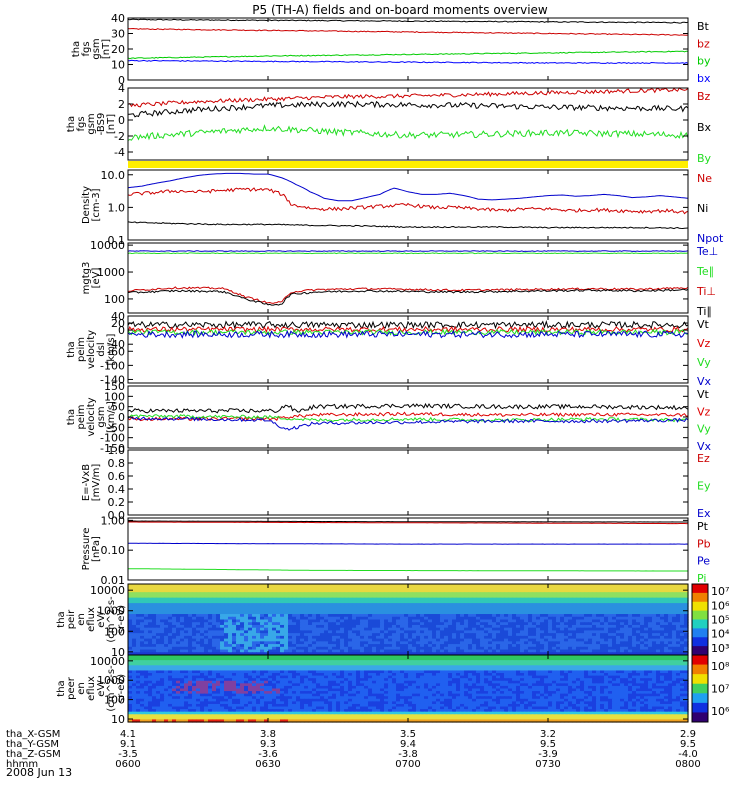 This screenshot has width=750, height=800. I want to click on y-tick-label: 10000, so click(107, 245).